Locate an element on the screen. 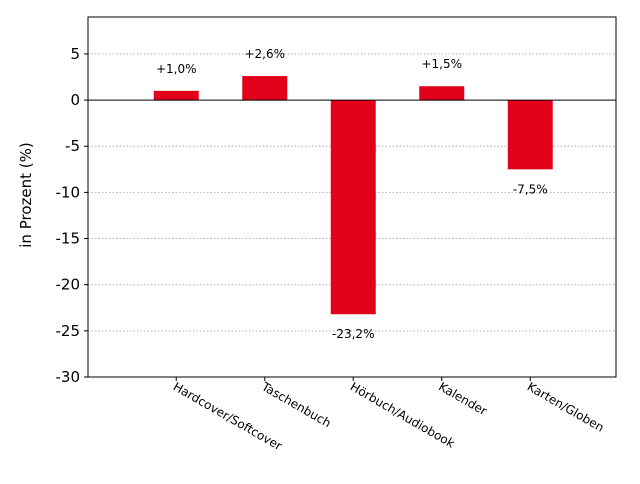 The width and height of the screenshot is (640, 484). data-label: +1,5% is located at coordinates (441, 64).